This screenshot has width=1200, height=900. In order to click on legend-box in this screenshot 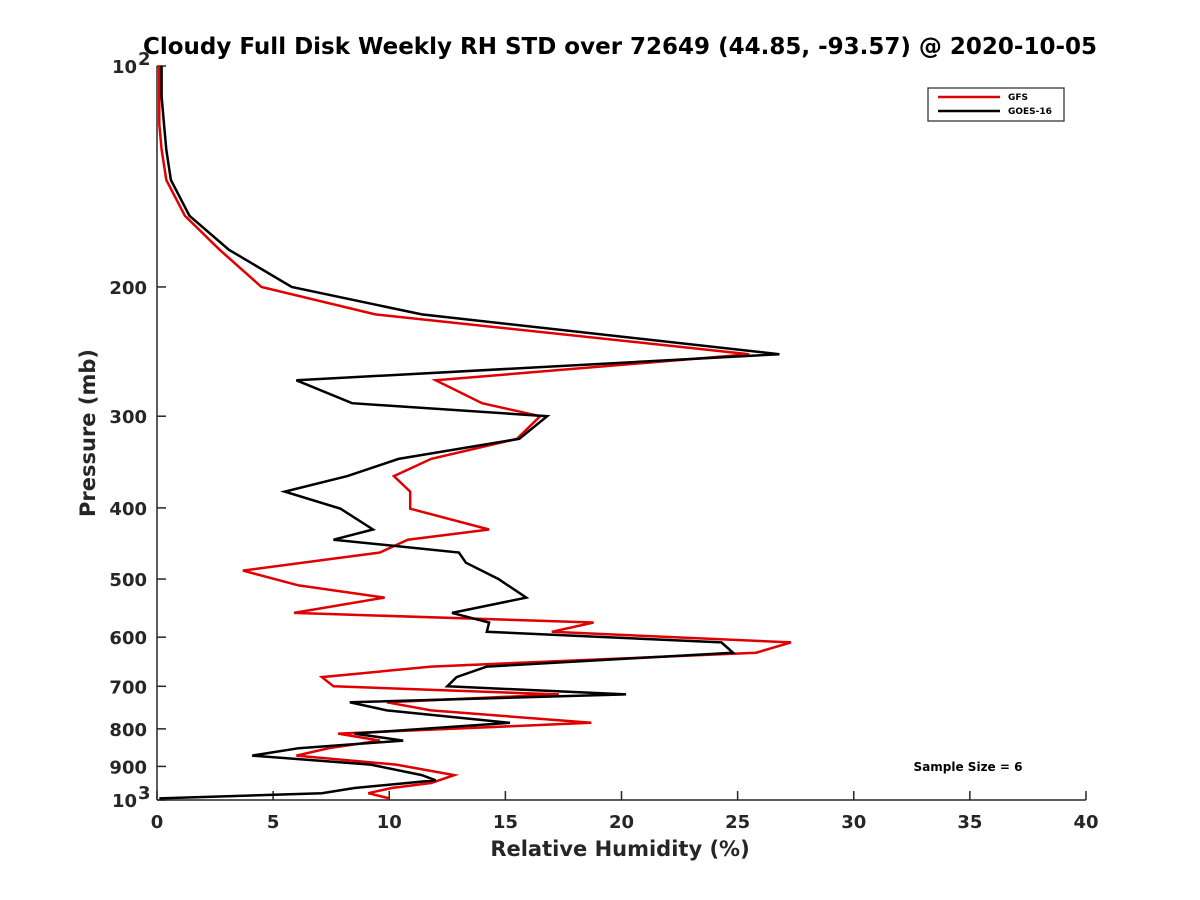, I will do `click(996, 104)`.